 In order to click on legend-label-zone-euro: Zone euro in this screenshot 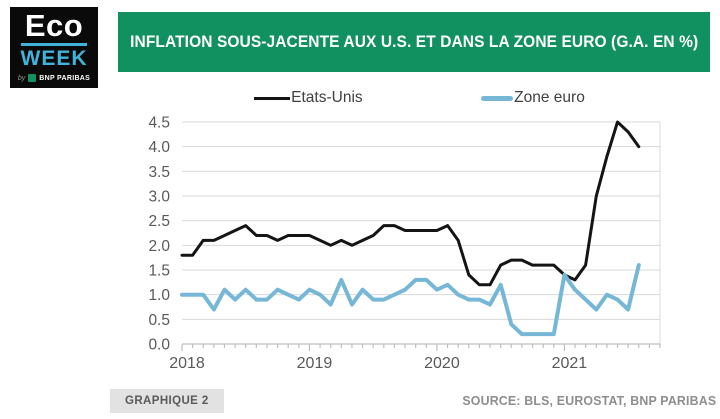, I will do `click(550, 97)`.